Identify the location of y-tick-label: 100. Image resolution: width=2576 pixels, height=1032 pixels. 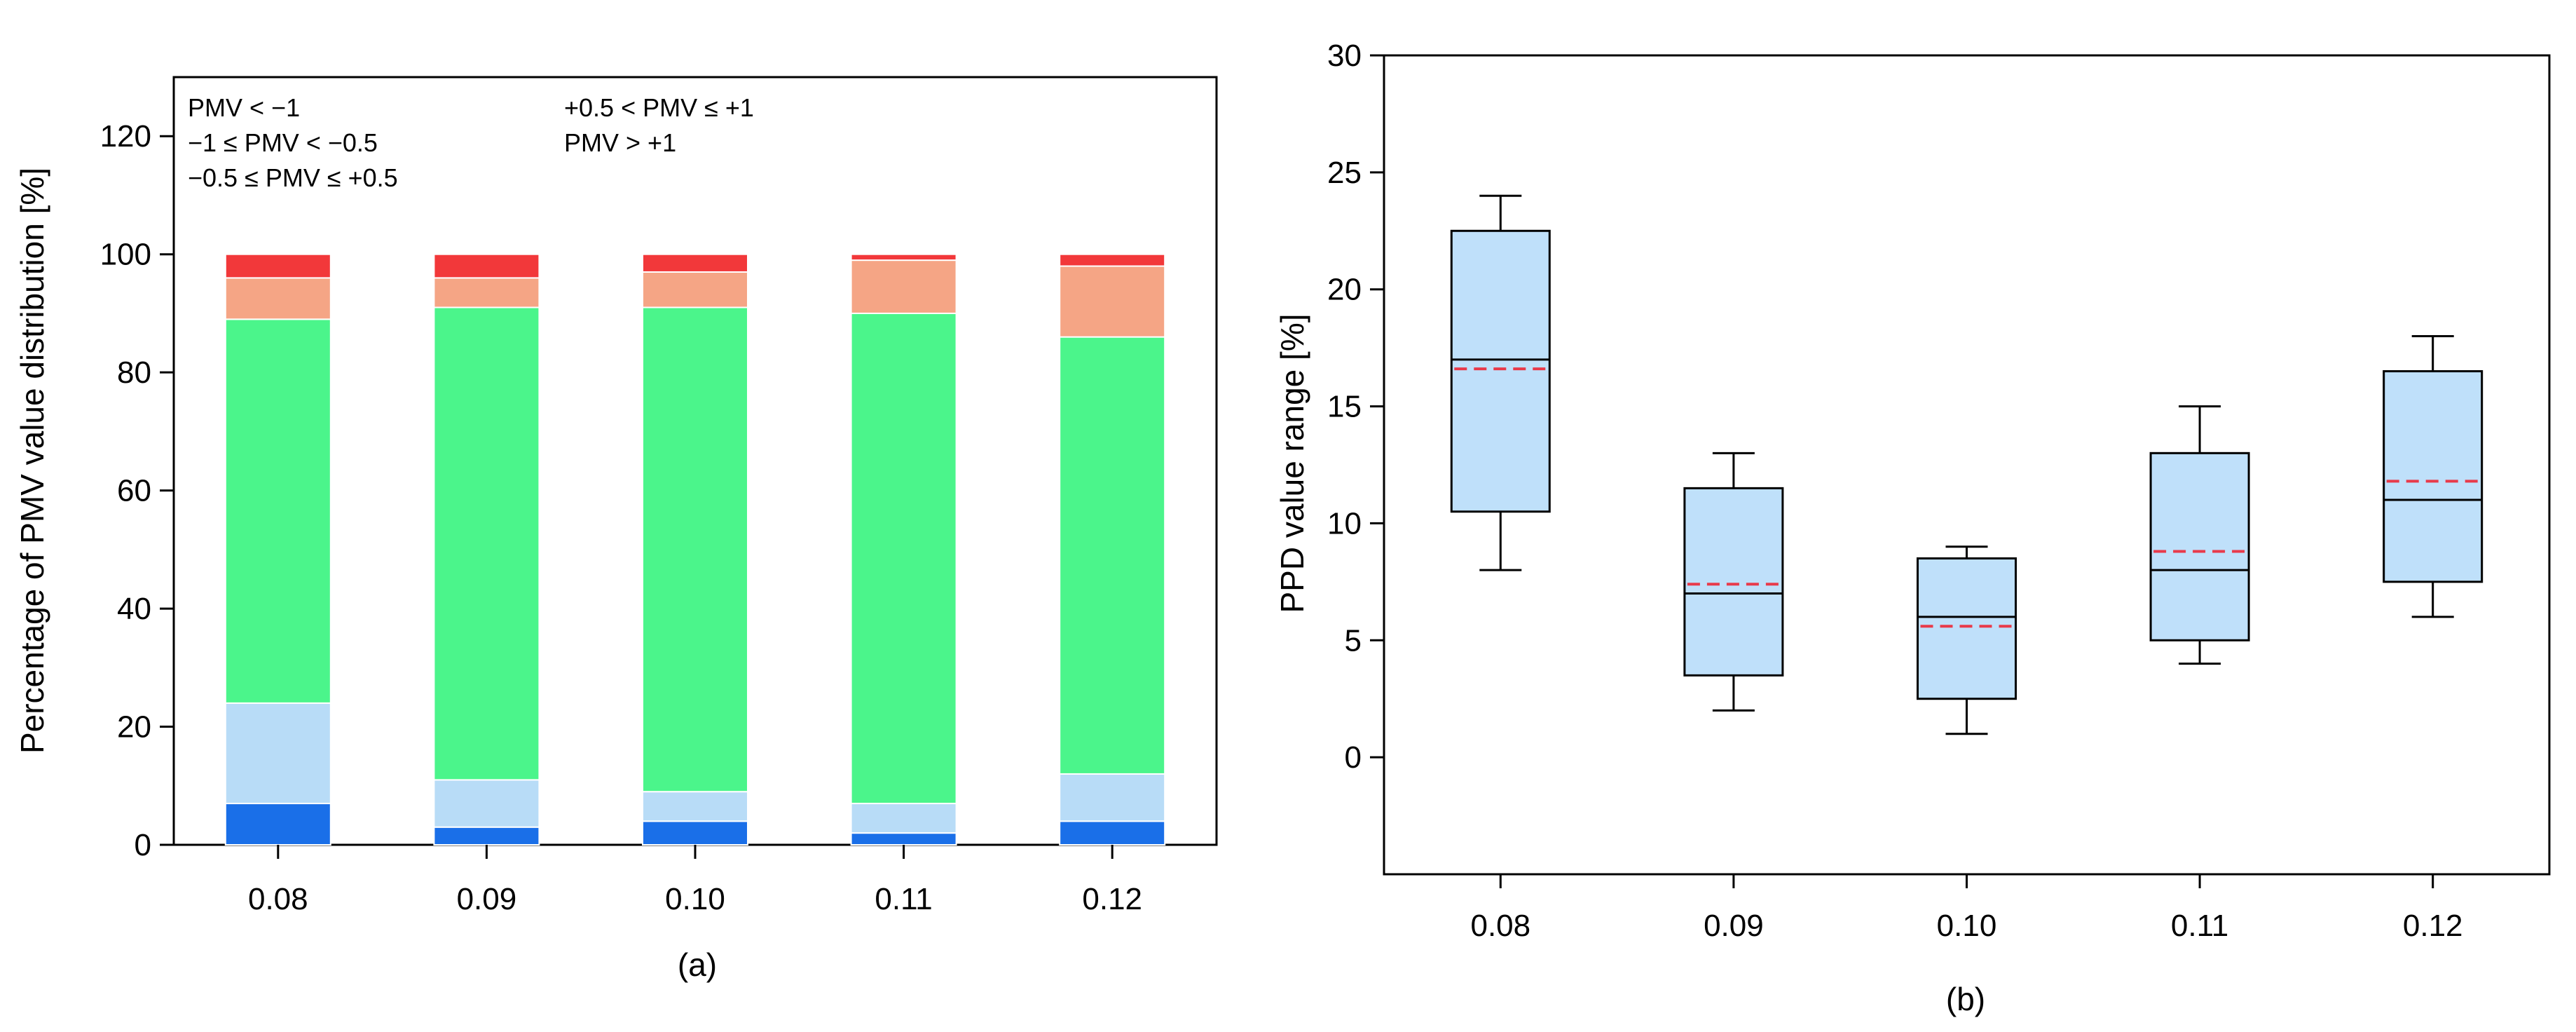
(125, 255).